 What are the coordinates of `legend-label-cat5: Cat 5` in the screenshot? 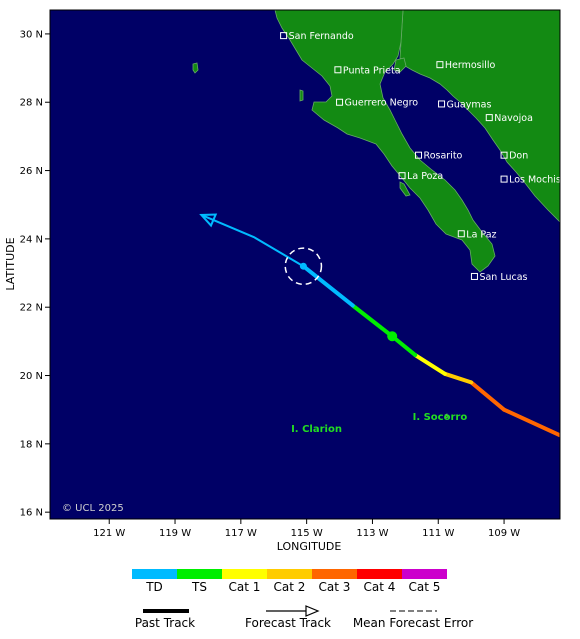 It's located at (425, 587).